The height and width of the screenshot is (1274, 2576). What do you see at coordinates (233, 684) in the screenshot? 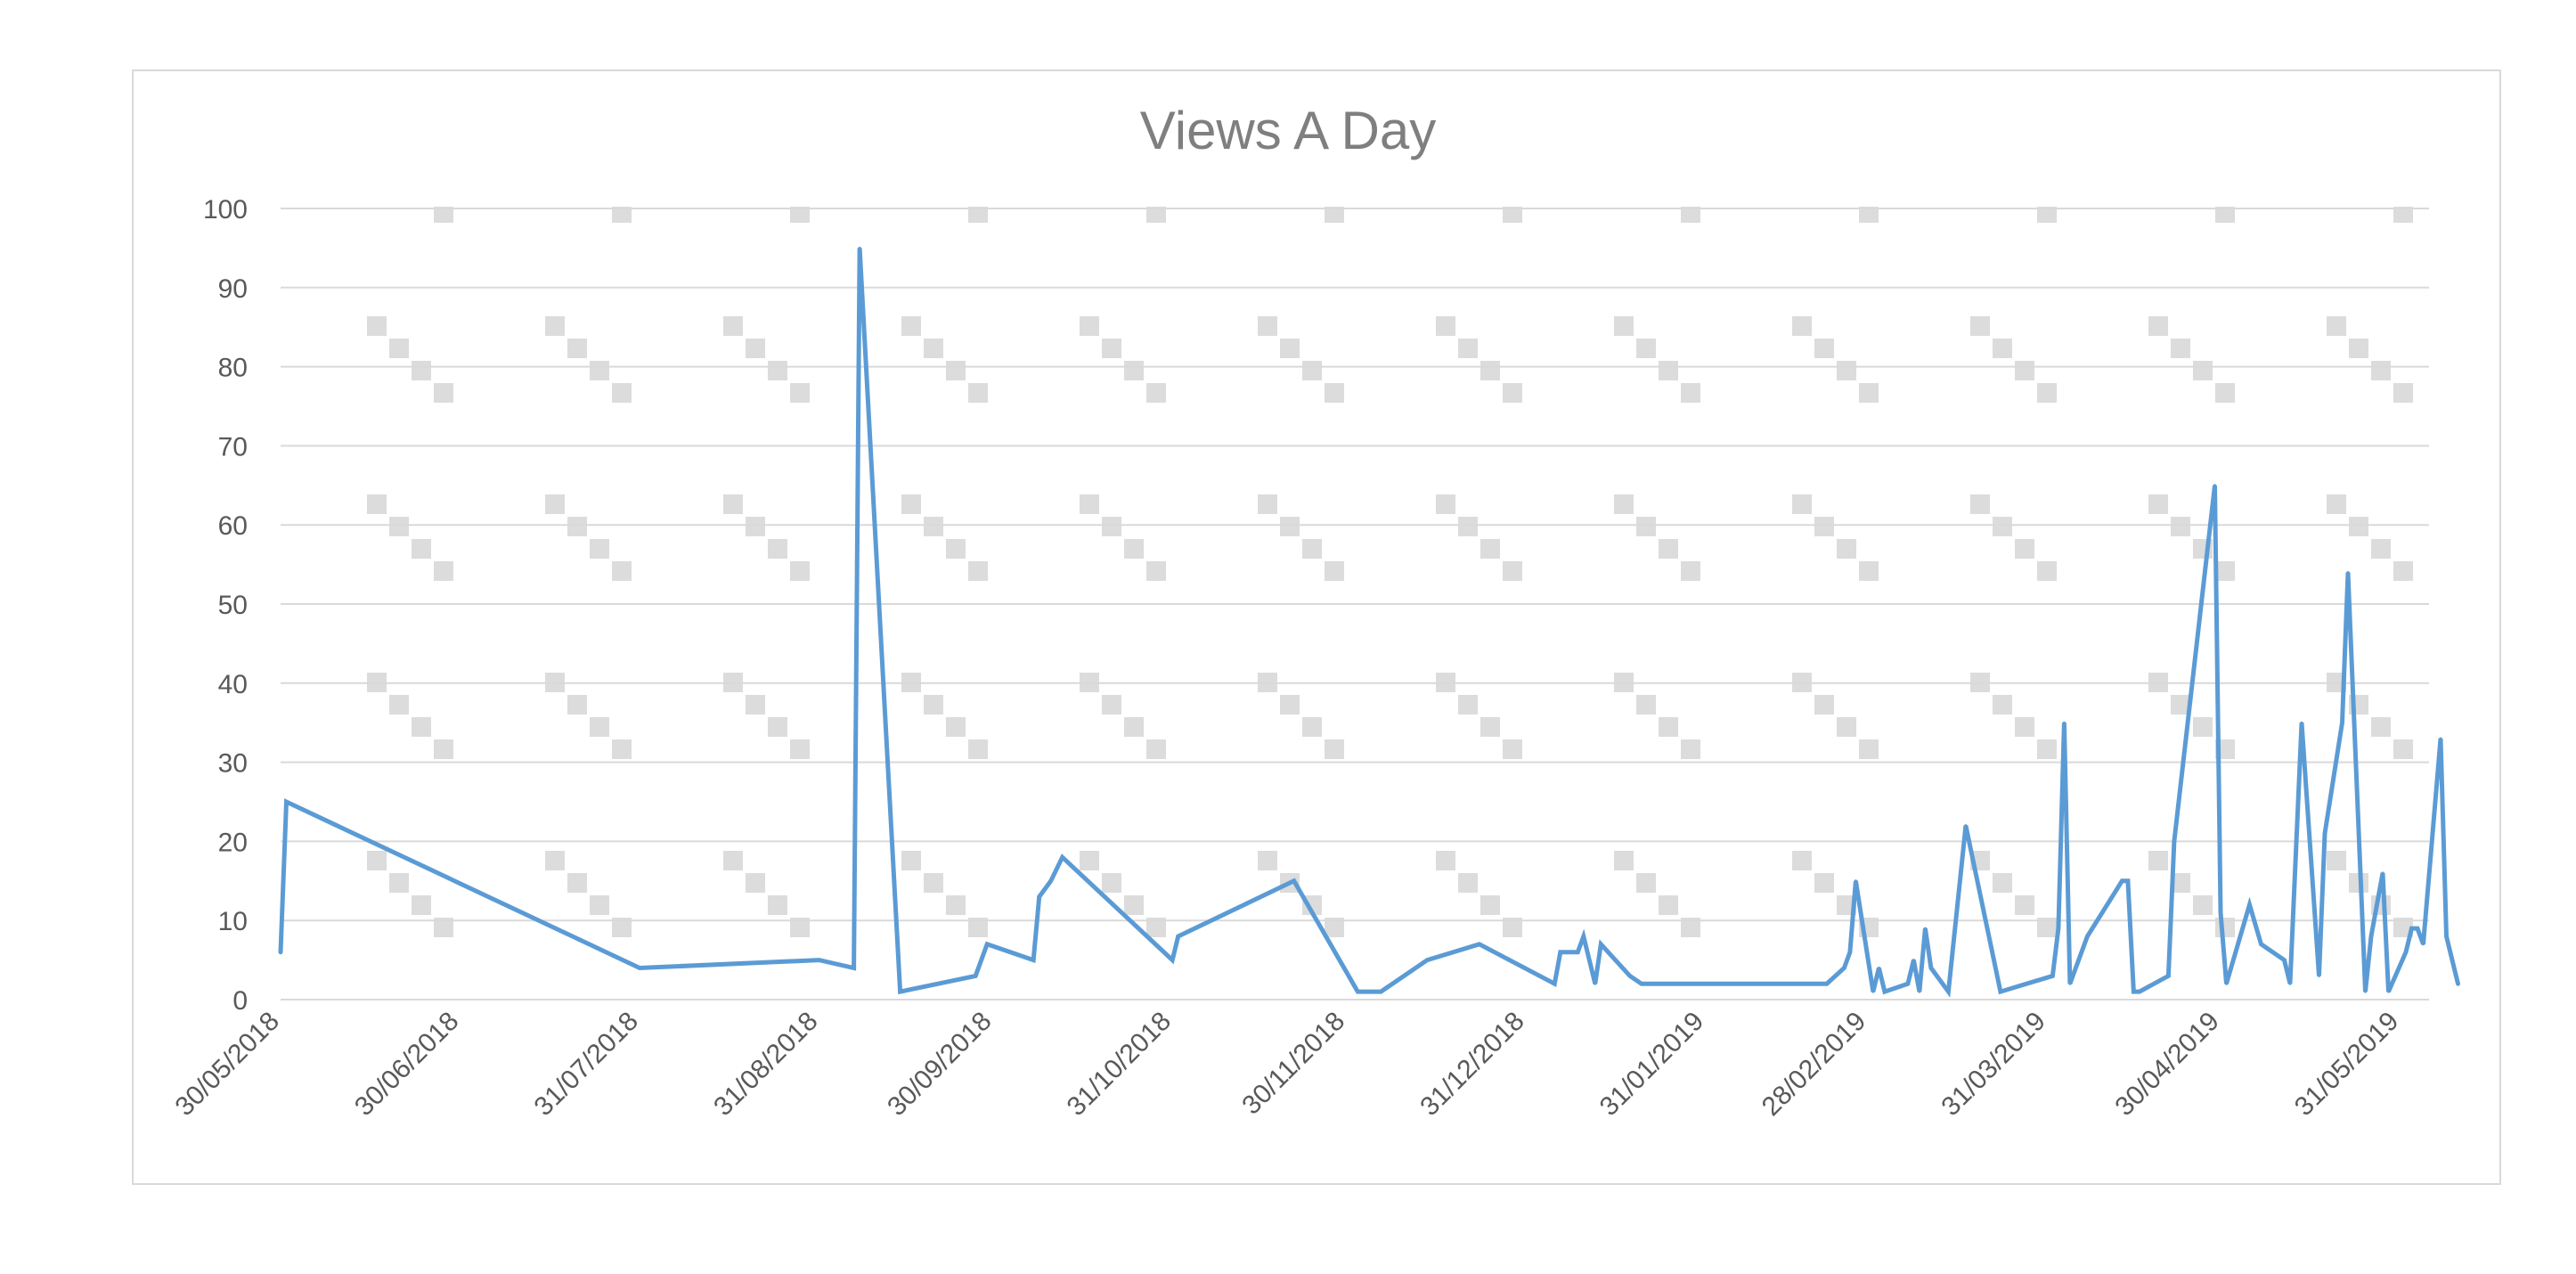
I see `y-tick-label: 40` at bounding box center [233, 684].